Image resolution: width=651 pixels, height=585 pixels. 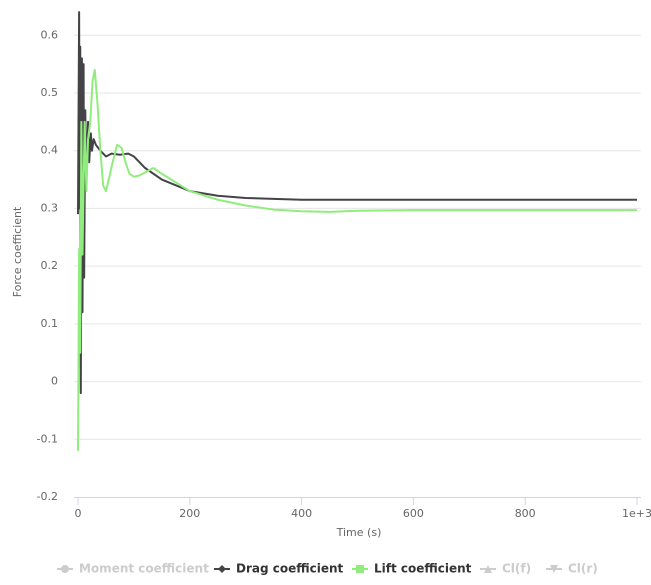 What do you see at coordinates (525, 513) in the screenshot?
I see `x-tick-label: 800` at bounding box center [525, 513].